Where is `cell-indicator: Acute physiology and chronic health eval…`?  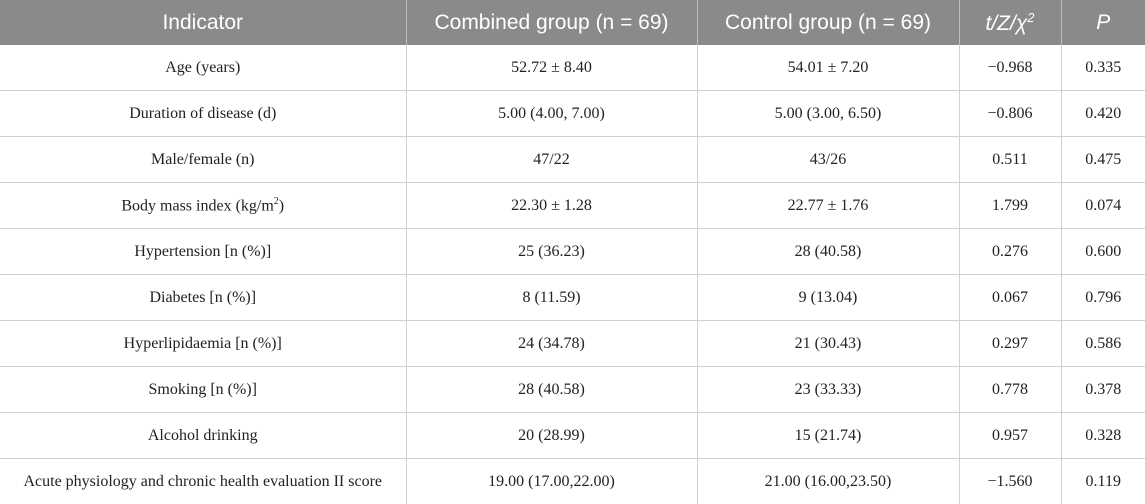 cell-indicator: Acute physiology and chronic health eval… is located at coordinates (203, 481).